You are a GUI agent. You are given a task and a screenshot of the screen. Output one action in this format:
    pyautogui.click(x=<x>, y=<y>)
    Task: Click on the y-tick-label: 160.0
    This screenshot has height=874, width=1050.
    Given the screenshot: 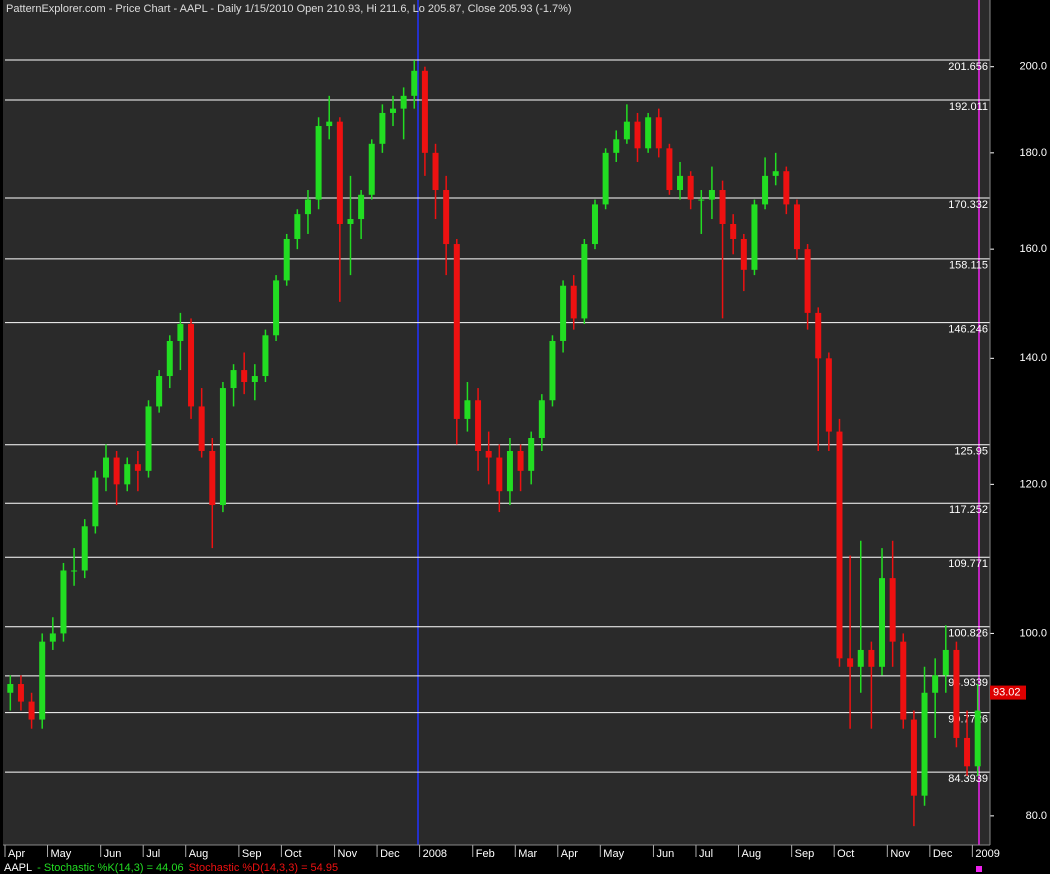 What is the action you would take?
    pyautogui.click(x=1033, y=249)
    